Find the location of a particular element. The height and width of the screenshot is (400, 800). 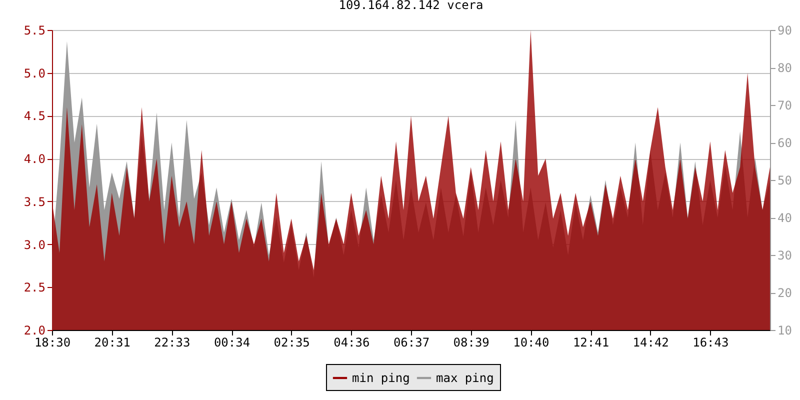

y-tick-label: 3.0 is located at coordinates (35, 245).